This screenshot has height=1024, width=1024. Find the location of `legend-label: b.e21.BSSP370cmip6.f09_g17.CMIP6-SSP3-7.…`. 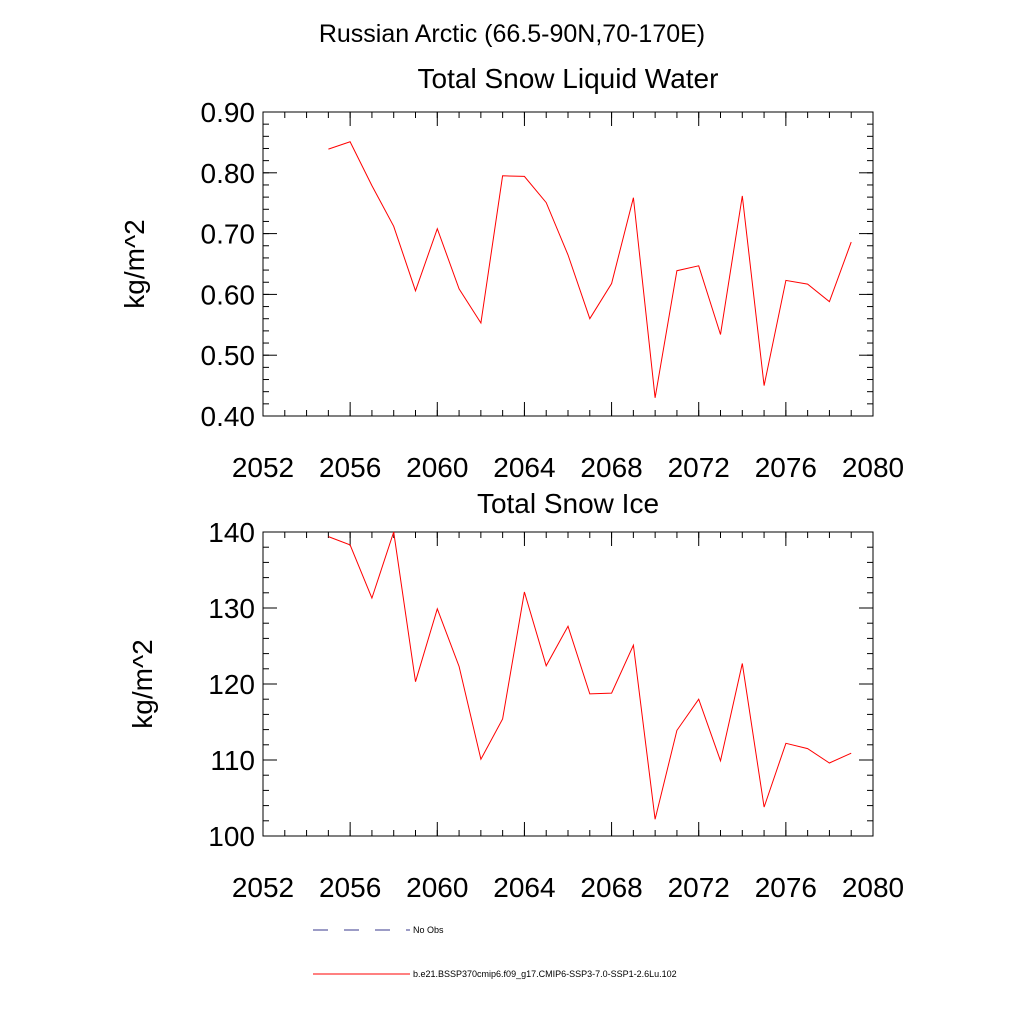

legend-label: b.e21.BSSP370cmip6.f09_g17.CMIP6-SSP3-7.… is located at coordinates (545, 974).